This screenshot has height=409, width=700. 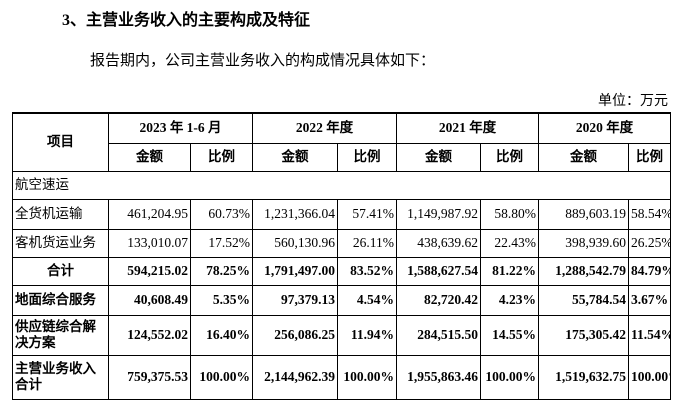 I want to click on amount-cell: 1,231,366.04, so click(x=295, y=214).